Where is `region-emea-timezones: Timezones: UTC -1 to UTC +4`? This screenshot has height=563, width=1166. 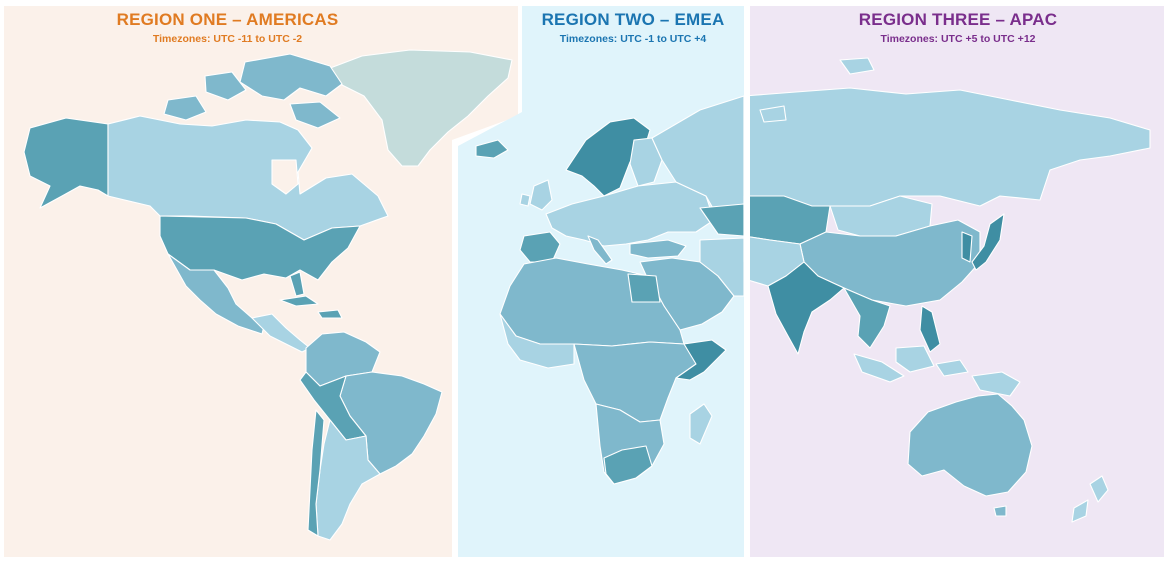
region-emea-timezones: Timezones: UTC -1 to UTC +4 is located at coordinates (633, 39).